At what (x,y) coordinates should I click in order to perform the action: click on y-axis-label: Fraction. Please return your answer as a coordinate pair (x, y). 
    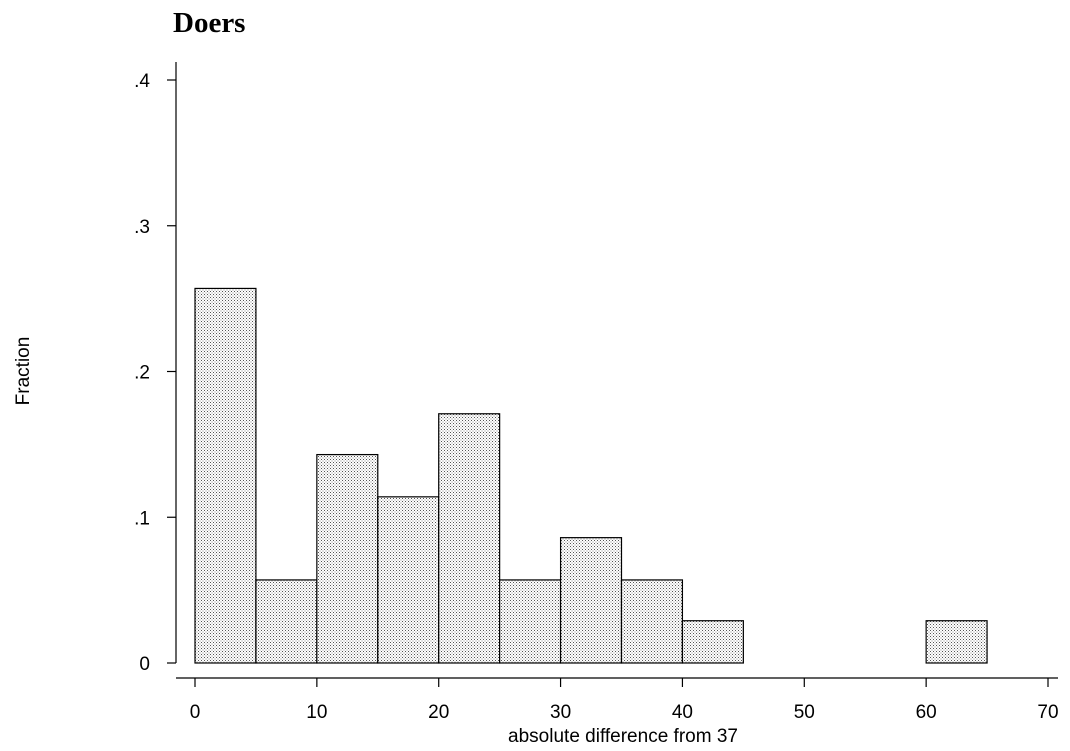
    Looking at the image, I should click on (23, 371).